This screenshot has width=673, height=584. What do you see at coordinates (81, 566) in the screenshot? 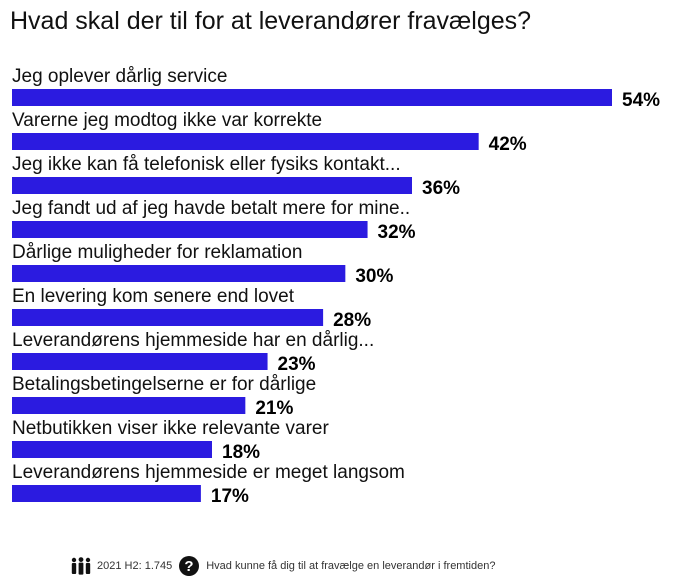
I see `people-icon` at bounding box center [81, 566].